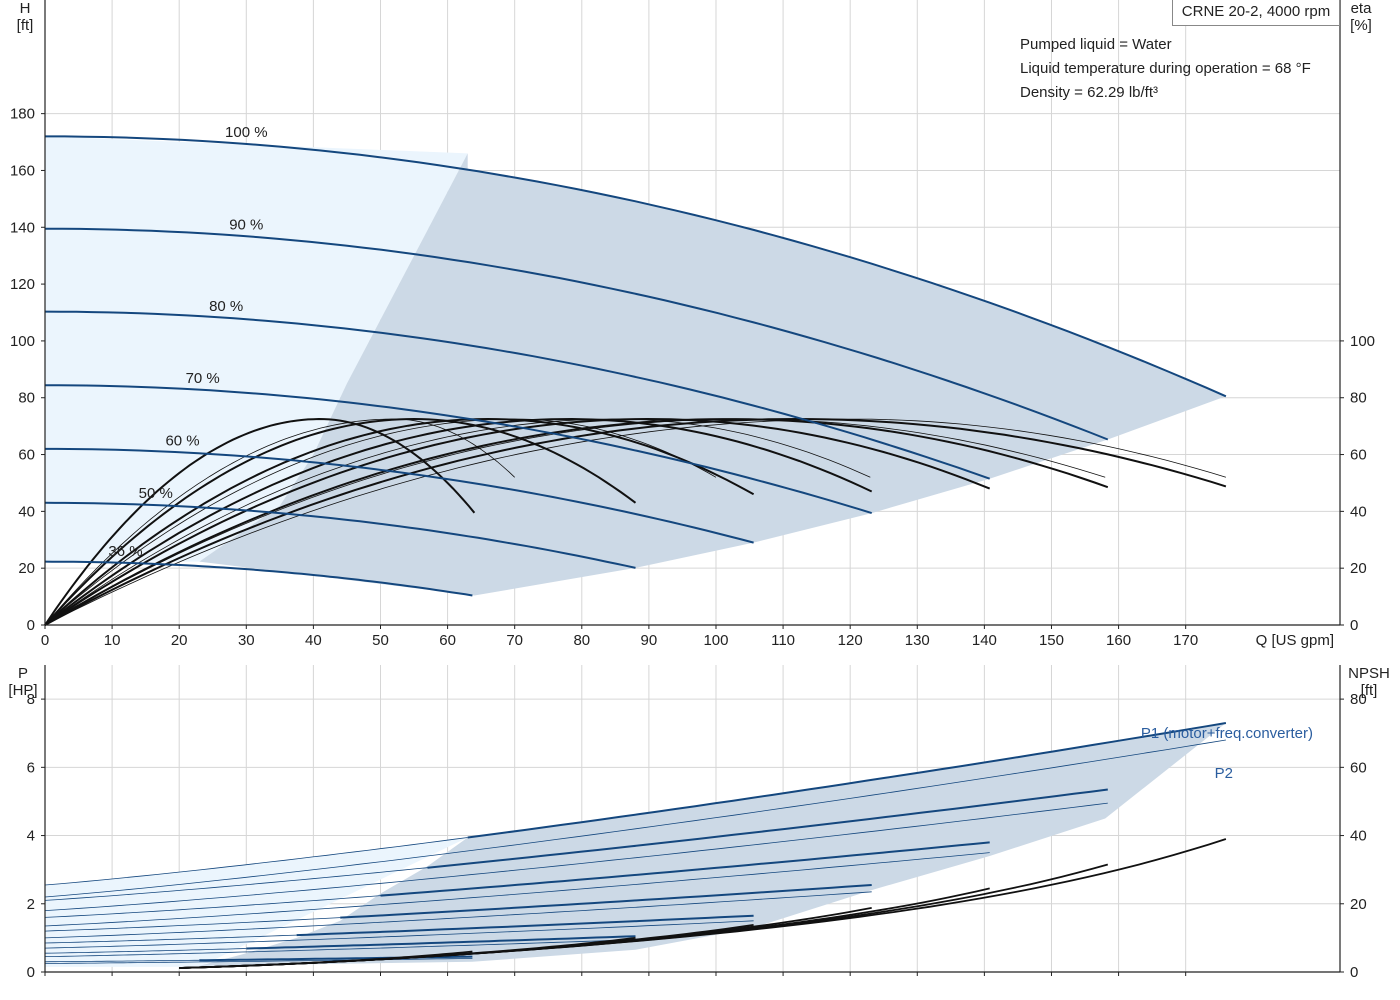 The height and width of the screenshot is (1000, 1400). Describe the element at coordinates (22, 170) in the screenshot. I see `y-tick-label: 160` at that location.